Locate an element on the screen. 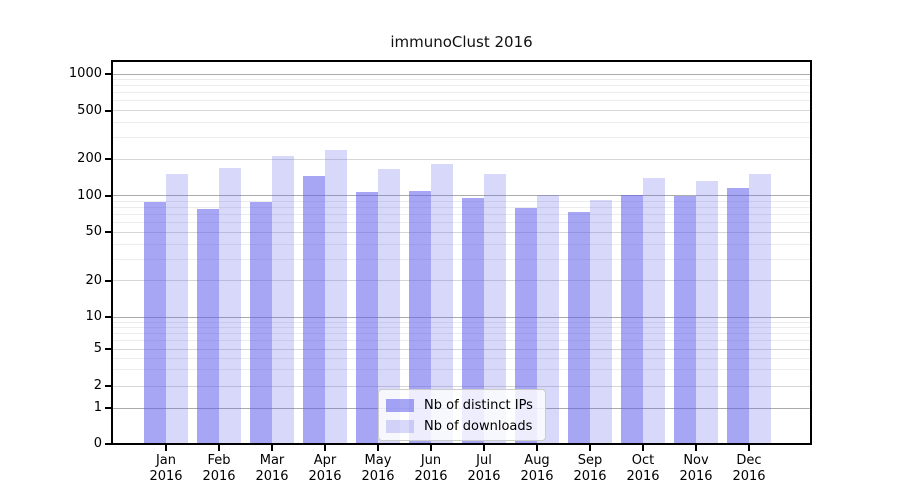 The height and width of the screenshot is (500, 900). y-tick-label-1: 1 is located at coordinates (97, 407).